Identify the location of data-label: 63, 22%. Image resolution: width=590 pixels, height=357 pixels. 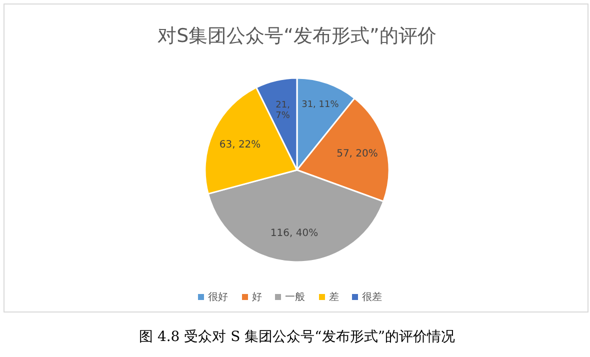
(240, 145).